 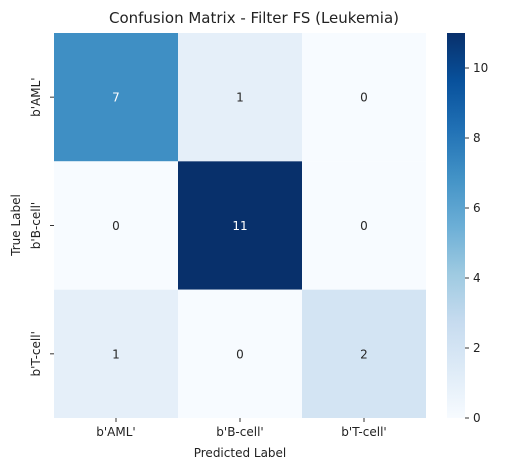 I want to click on y-axis-label: True Label, so click(x=16, y=225).